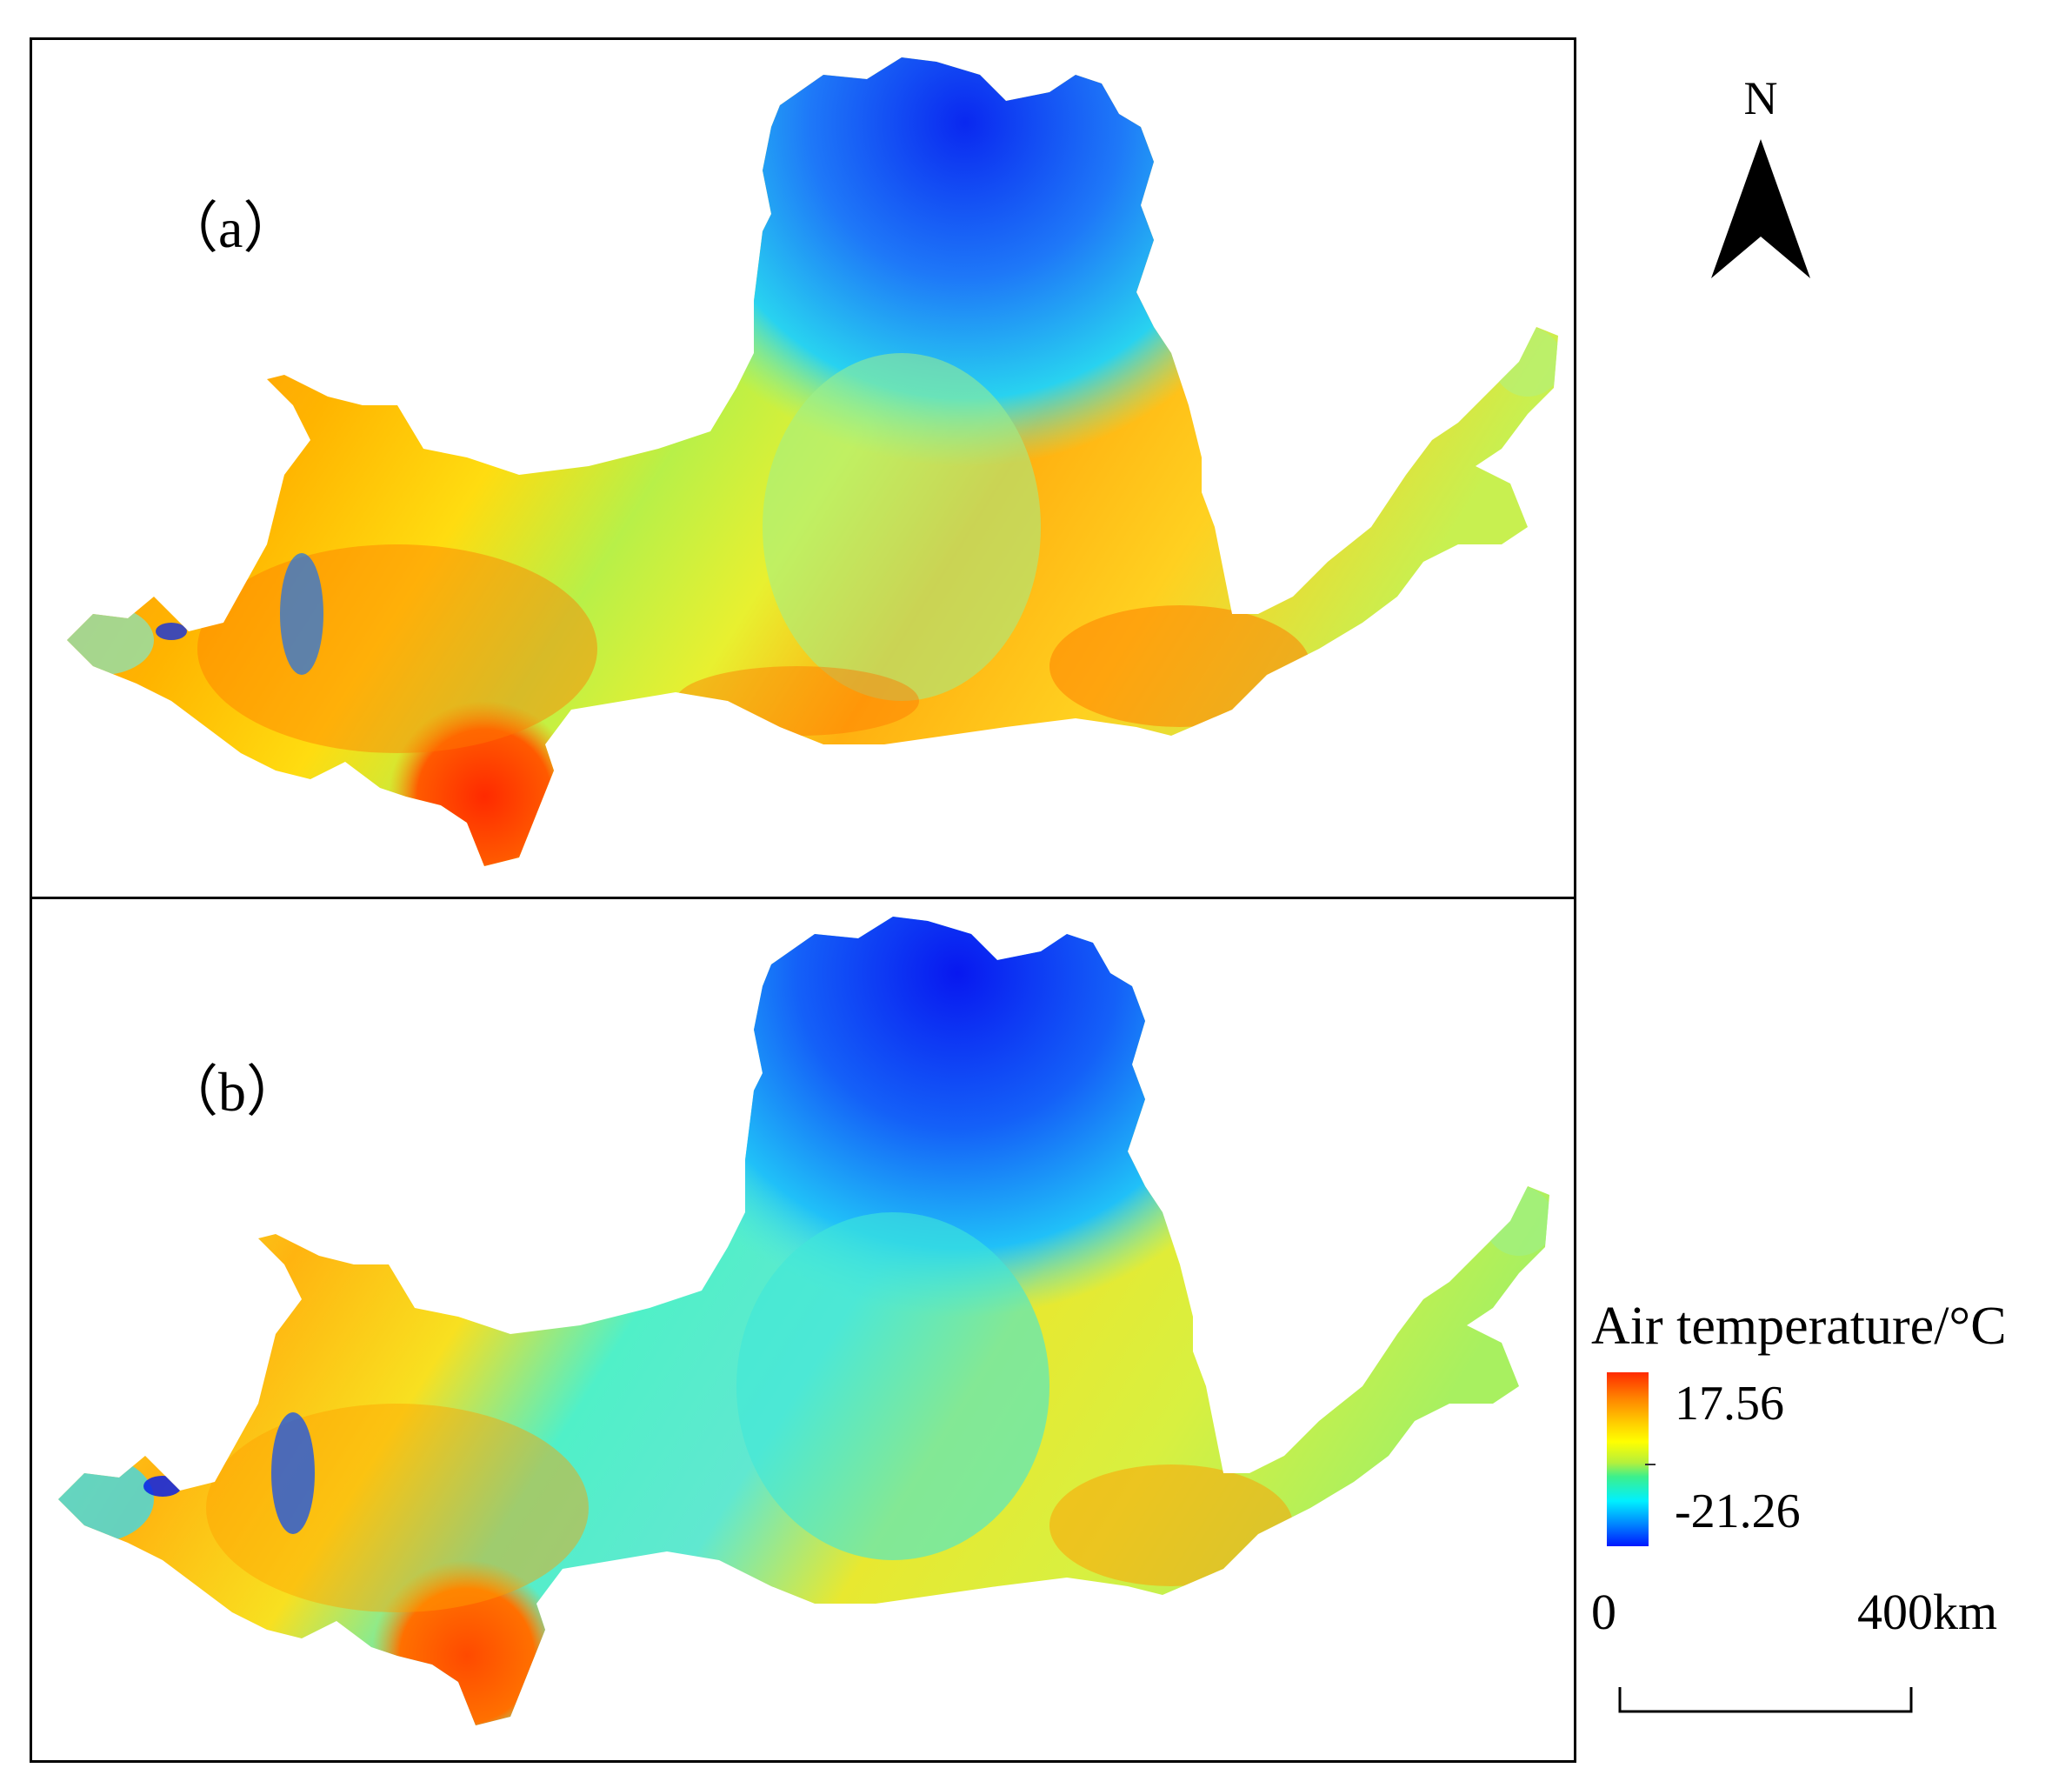 The width and height of the screenshot is (2072, 1788). Describe the element at coordinates (1650, 1464) in the screenshot. I see `legend-tick` at that location.